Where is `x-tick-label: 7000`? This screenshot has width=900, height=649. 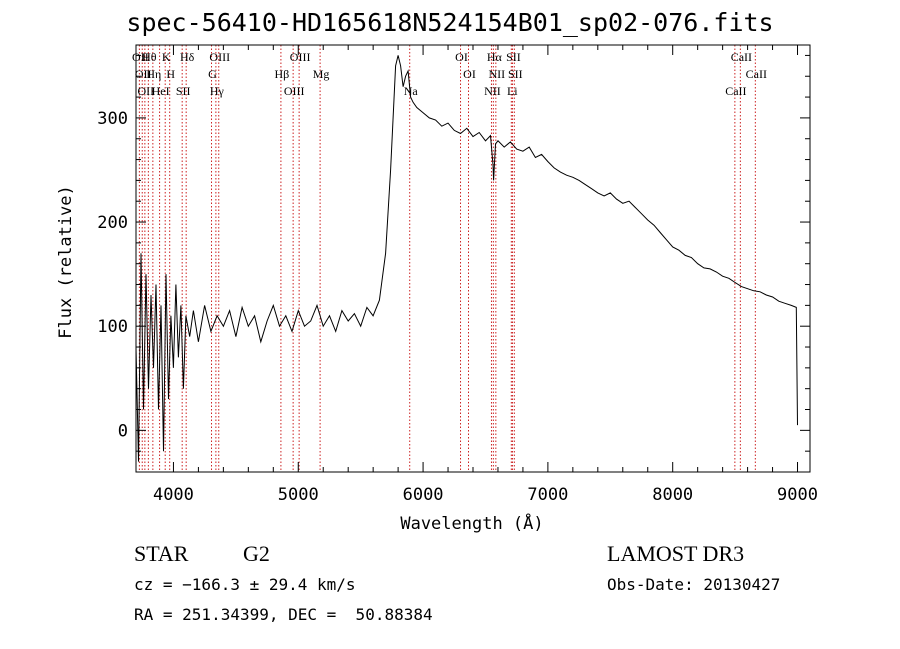 x-tick-label: 7000 is located at coordinates (547, 495).